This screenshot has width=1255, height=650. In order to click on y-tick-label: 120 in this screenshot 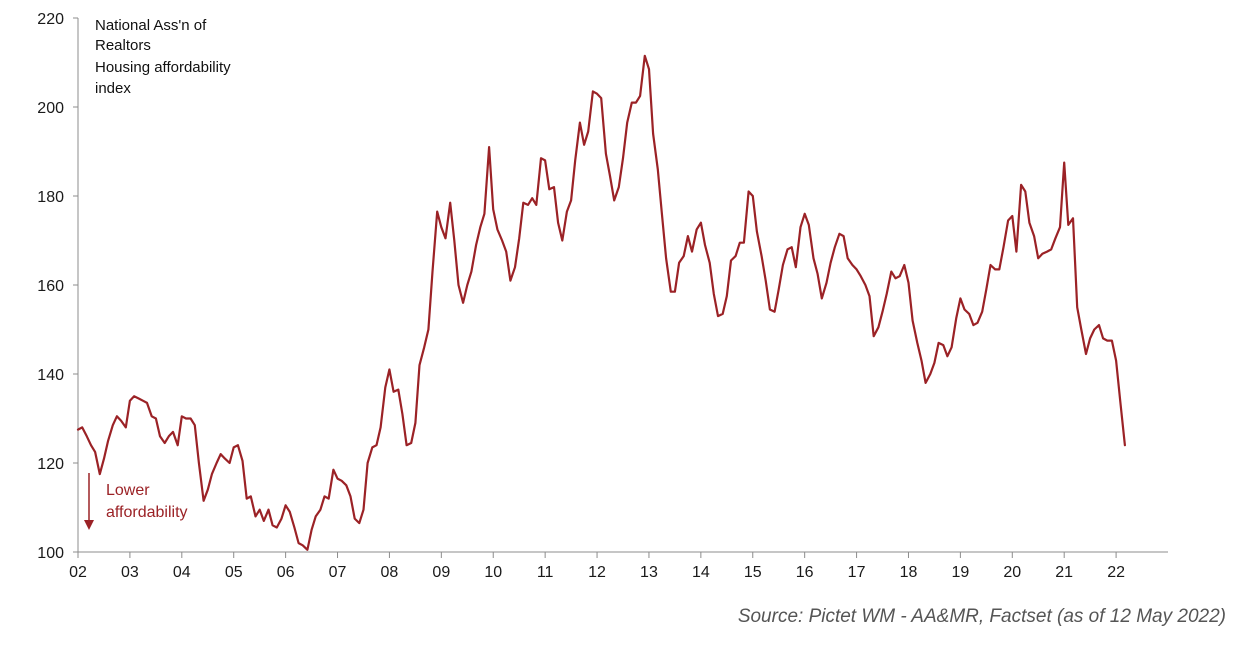, I will do `click(50, 464)`.